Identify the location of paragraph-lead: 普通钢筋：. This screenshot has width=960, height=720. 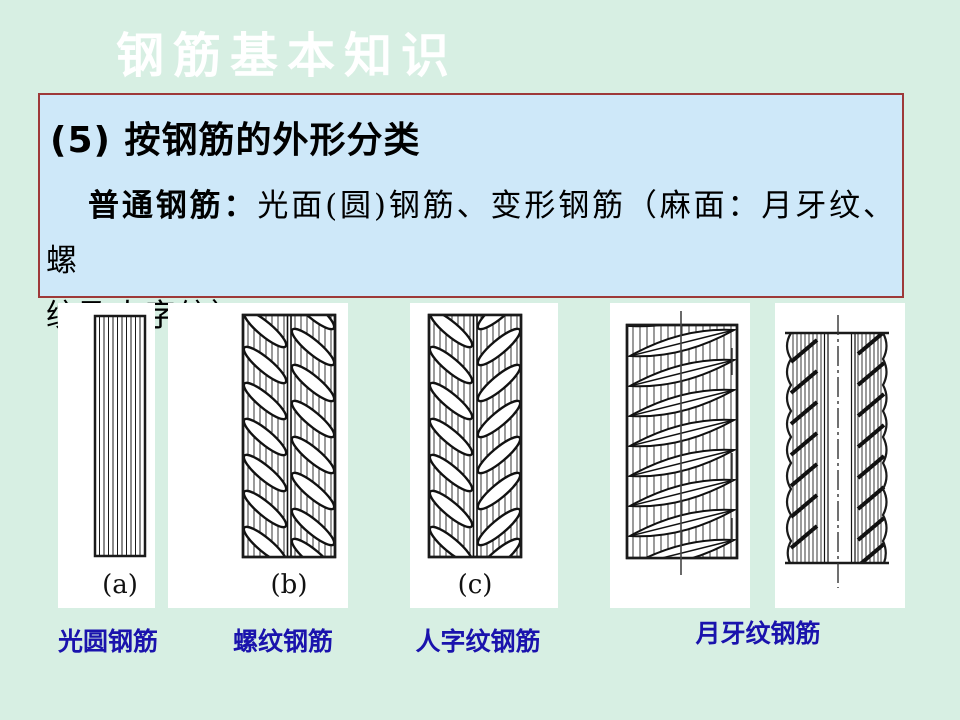
(173, 206).